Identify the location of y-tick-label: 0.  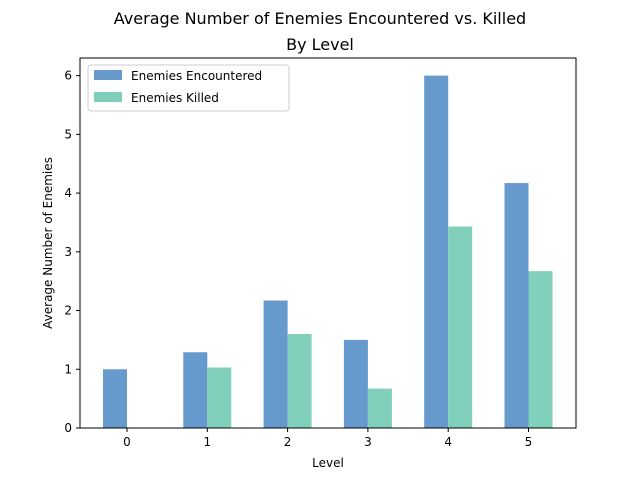
(68, 428).